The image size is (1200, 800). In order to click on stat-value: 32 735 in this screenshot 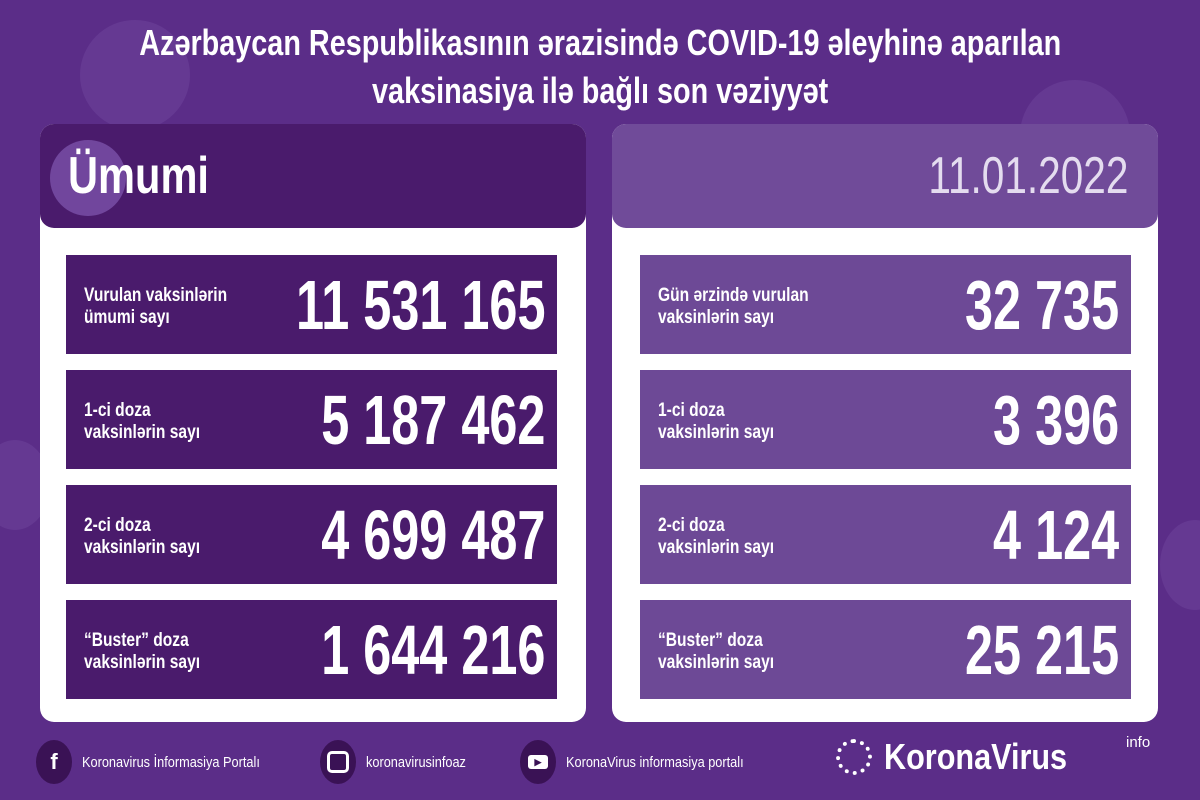, I will do `click(1041, 305)`.